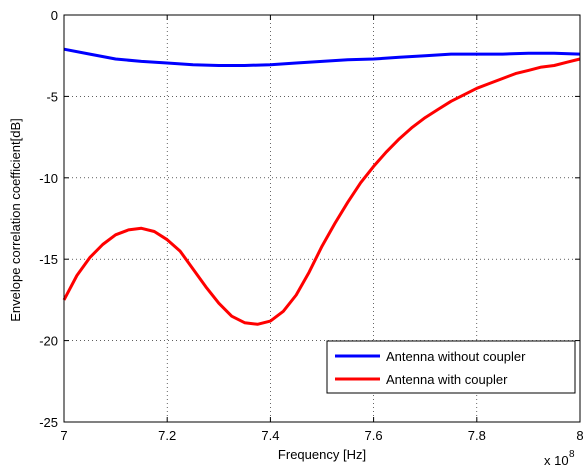 The width and height of the screenshot is (586, 469). What do you see at coordinates (321, 435) in the screenshot?
I see `x-tick-labels: 7 7.2 7.4 7.6 7.8 8` at bounding box center [321, 435].